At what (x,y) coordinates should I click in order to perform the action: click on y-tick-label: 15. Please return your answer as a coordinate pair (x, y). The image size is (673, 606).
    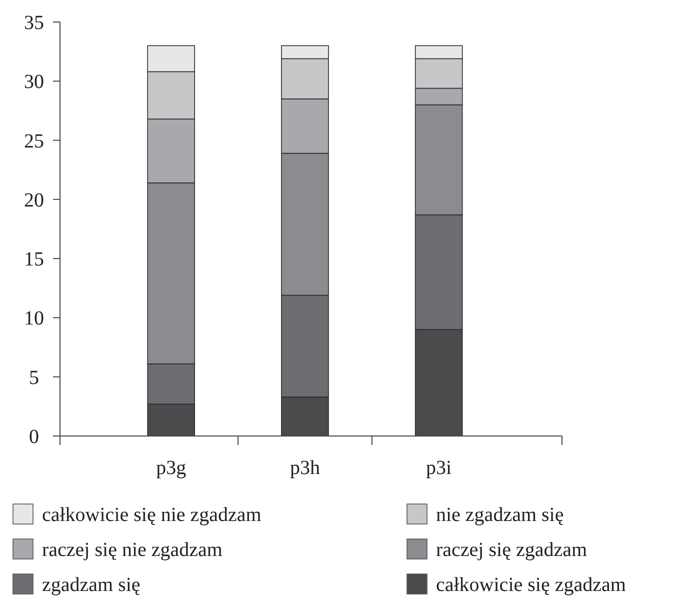
    Looking at the image, I should click on (34, 259).